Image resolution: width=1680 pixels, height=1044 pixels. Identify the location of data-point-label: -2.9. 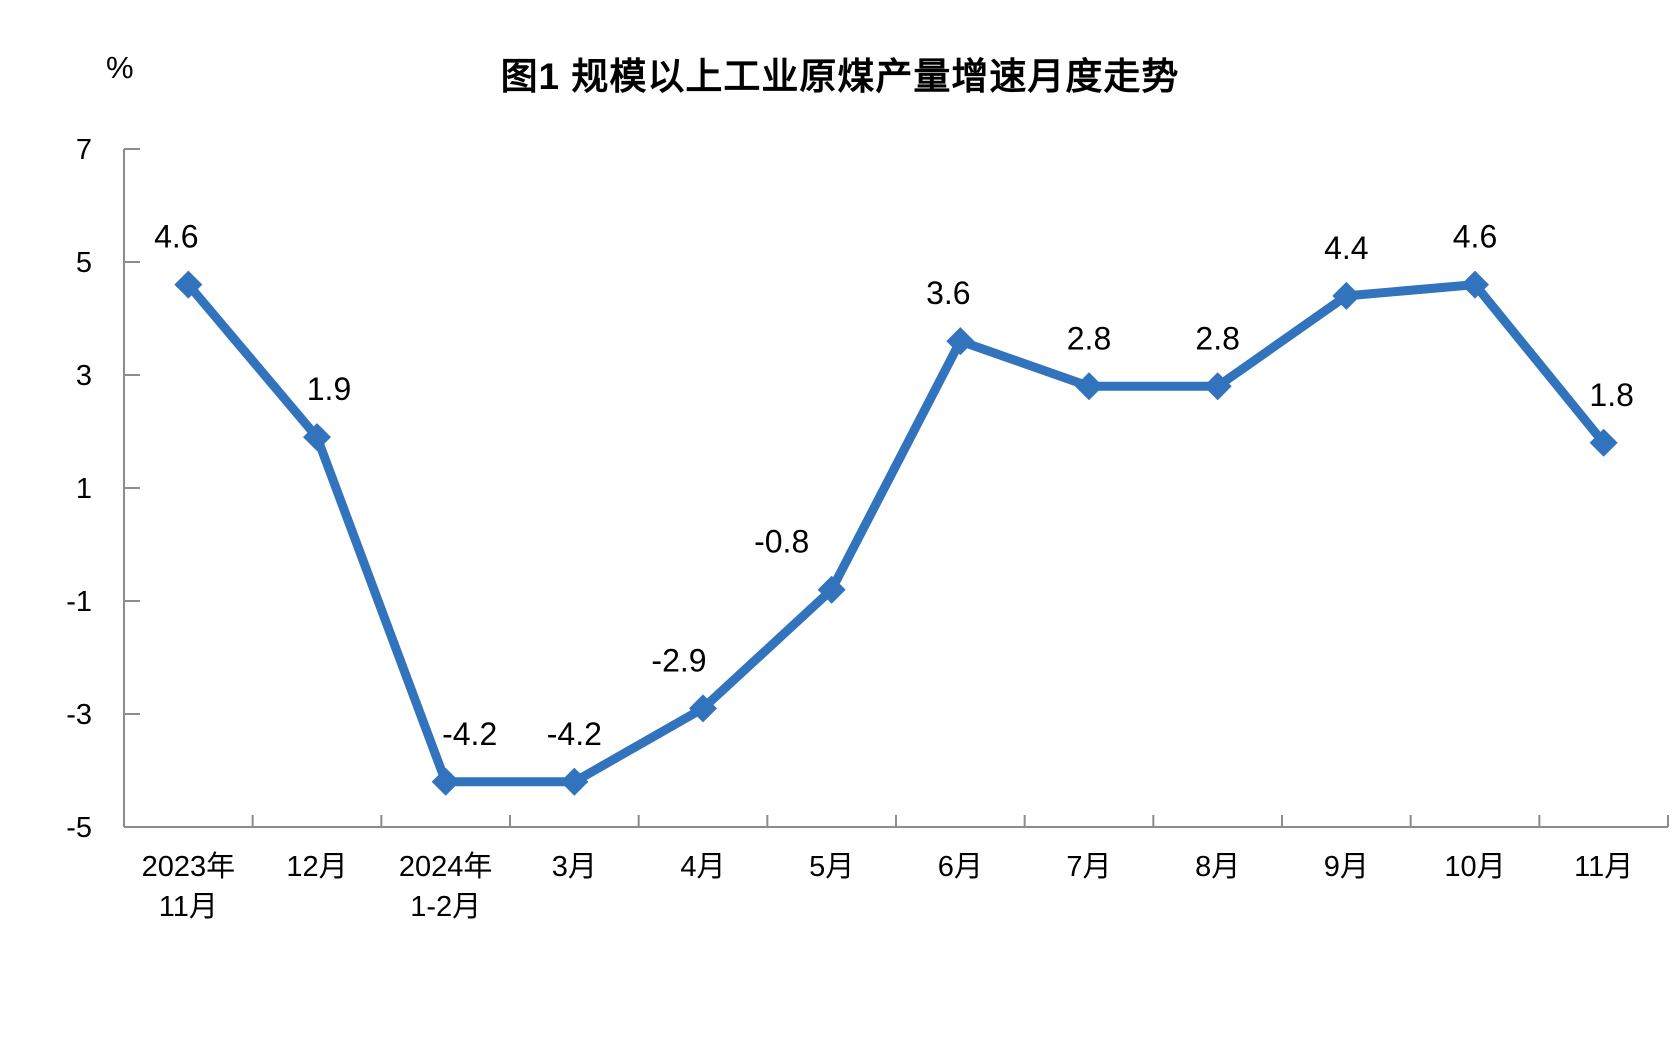
(678, 660).